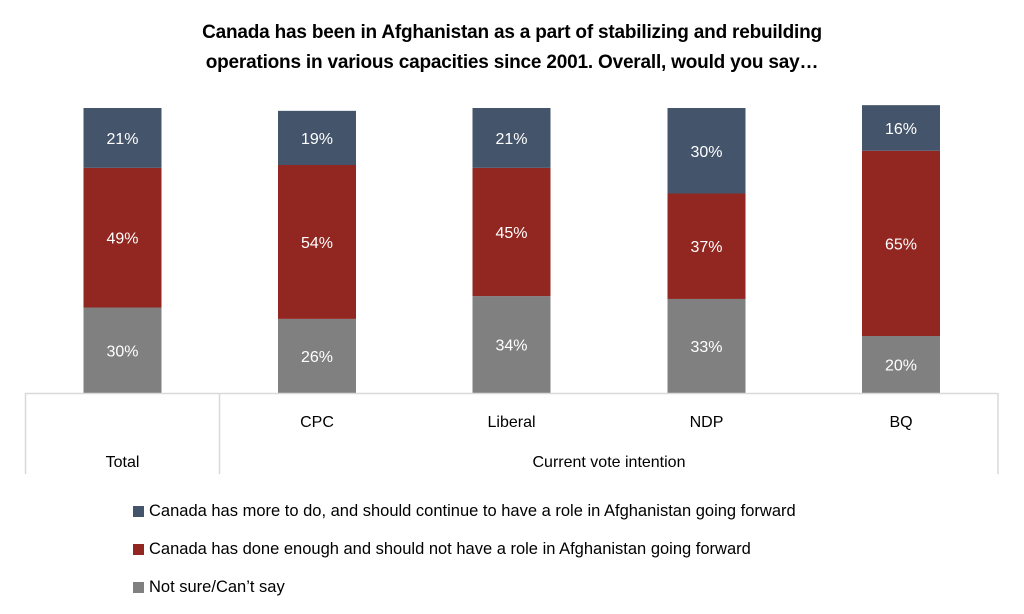 The image size is (1024, 614). What do you see at coordinates (900, 422) in the screenshot?
I see `category-label-bq: BQ` at bounding box center [900, 422].